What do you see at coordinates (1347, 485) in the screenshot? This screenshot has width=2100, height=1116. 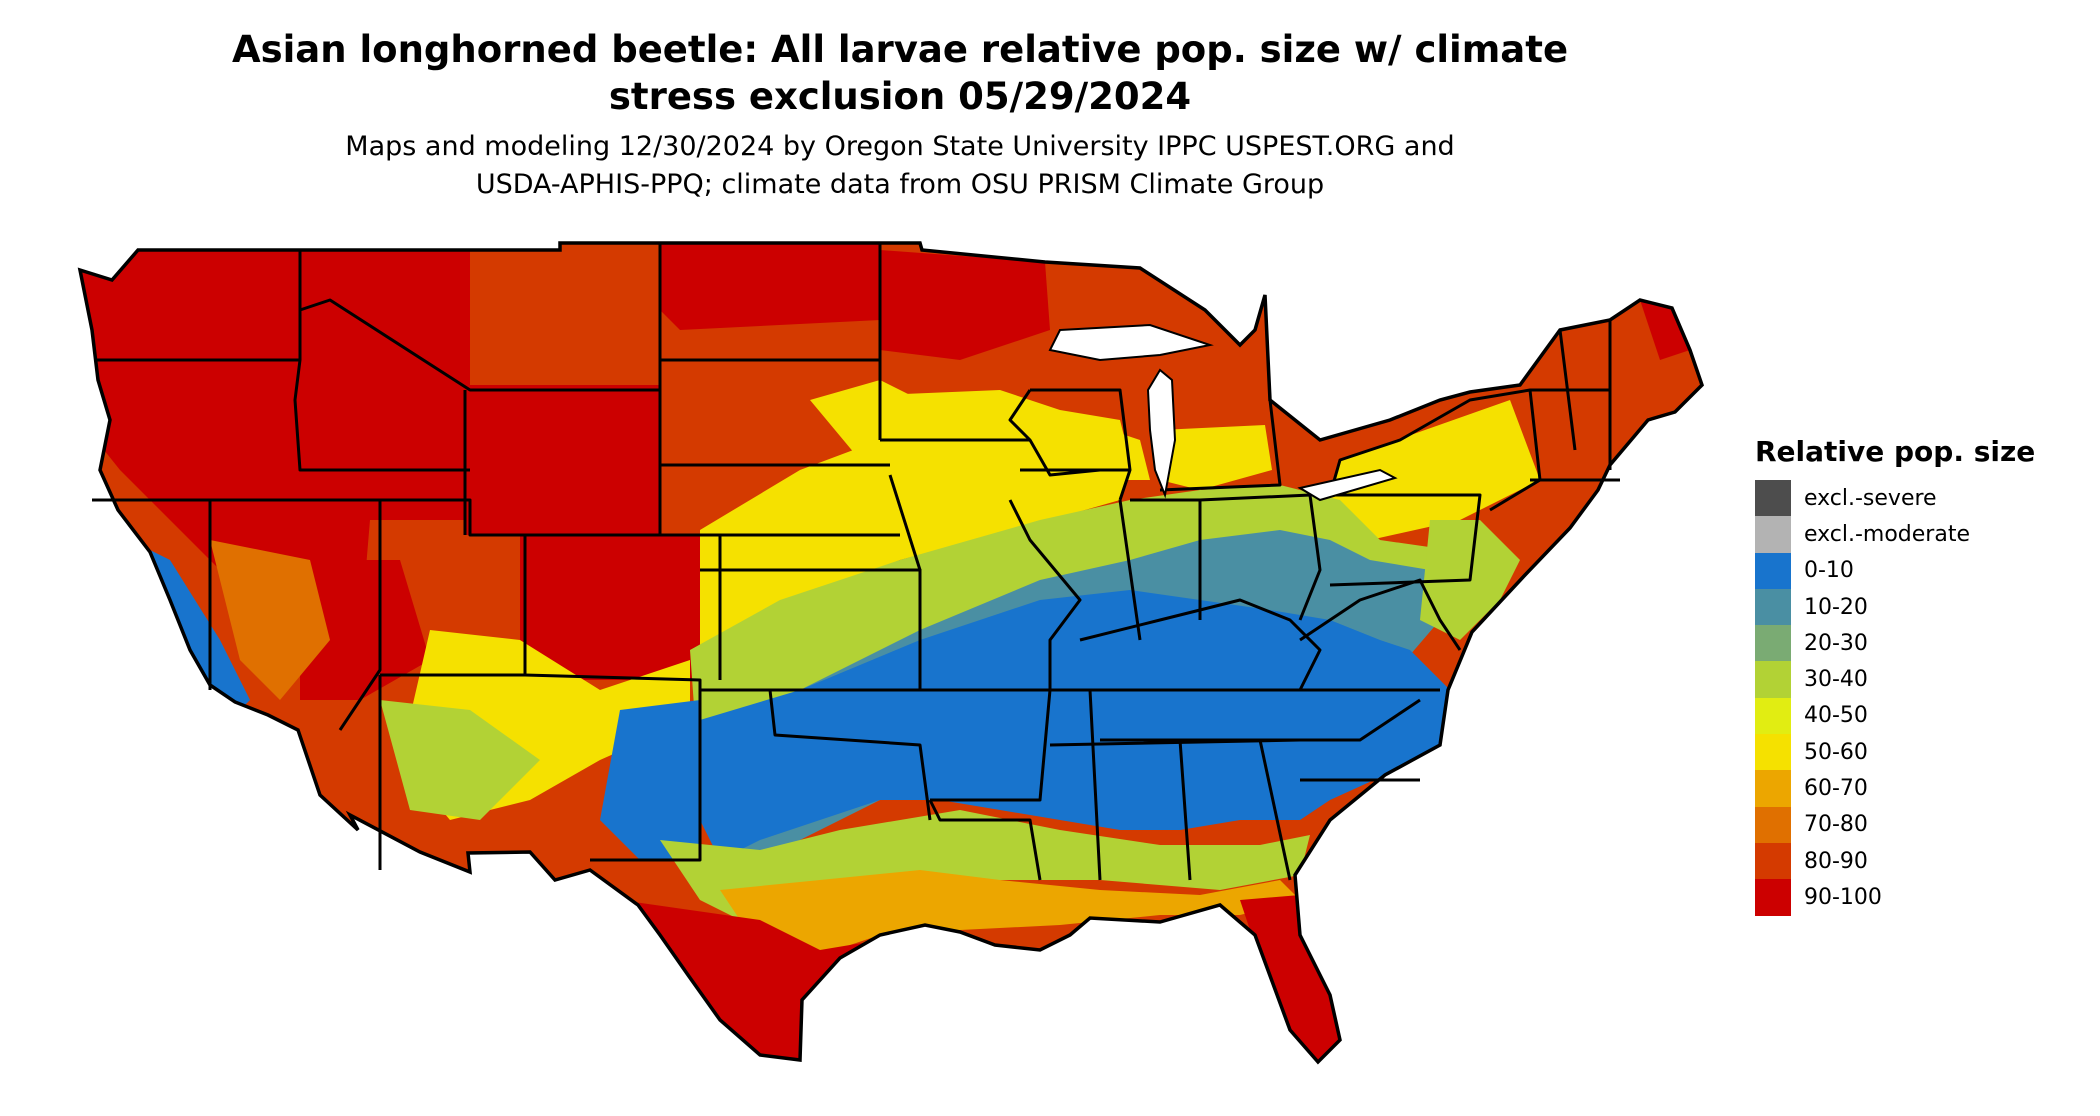 I see `lake-erie` at bounding box center [1347, 485].